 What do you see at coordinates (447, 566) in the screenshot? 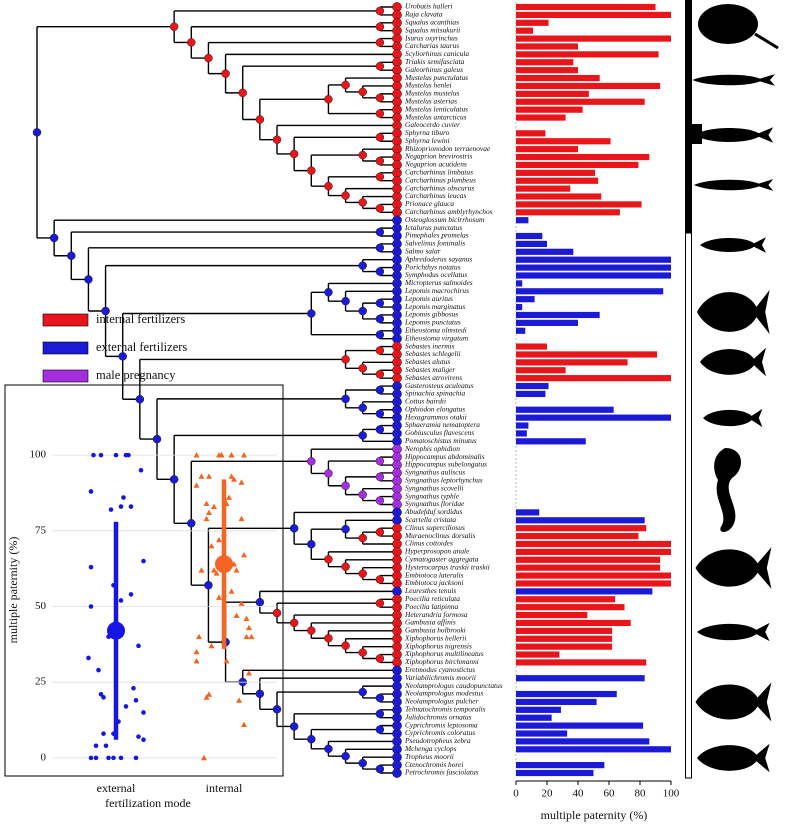
I see `species-label: Hysterocarpus traskii traskii` at bounding box center [447, 566].